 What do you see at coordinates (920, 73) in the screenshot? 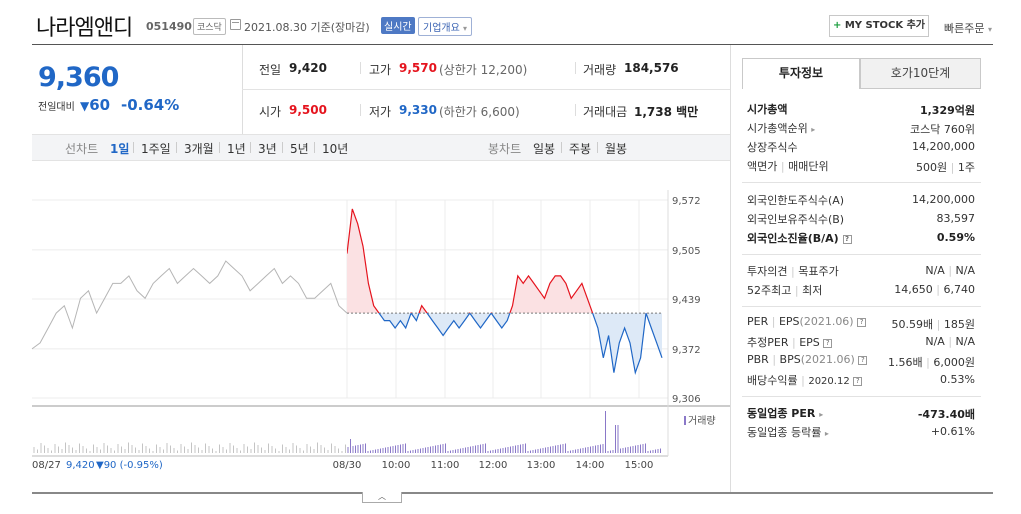
I see `tab-orderbook: 호가10단계` at bounding box center [920, 73].